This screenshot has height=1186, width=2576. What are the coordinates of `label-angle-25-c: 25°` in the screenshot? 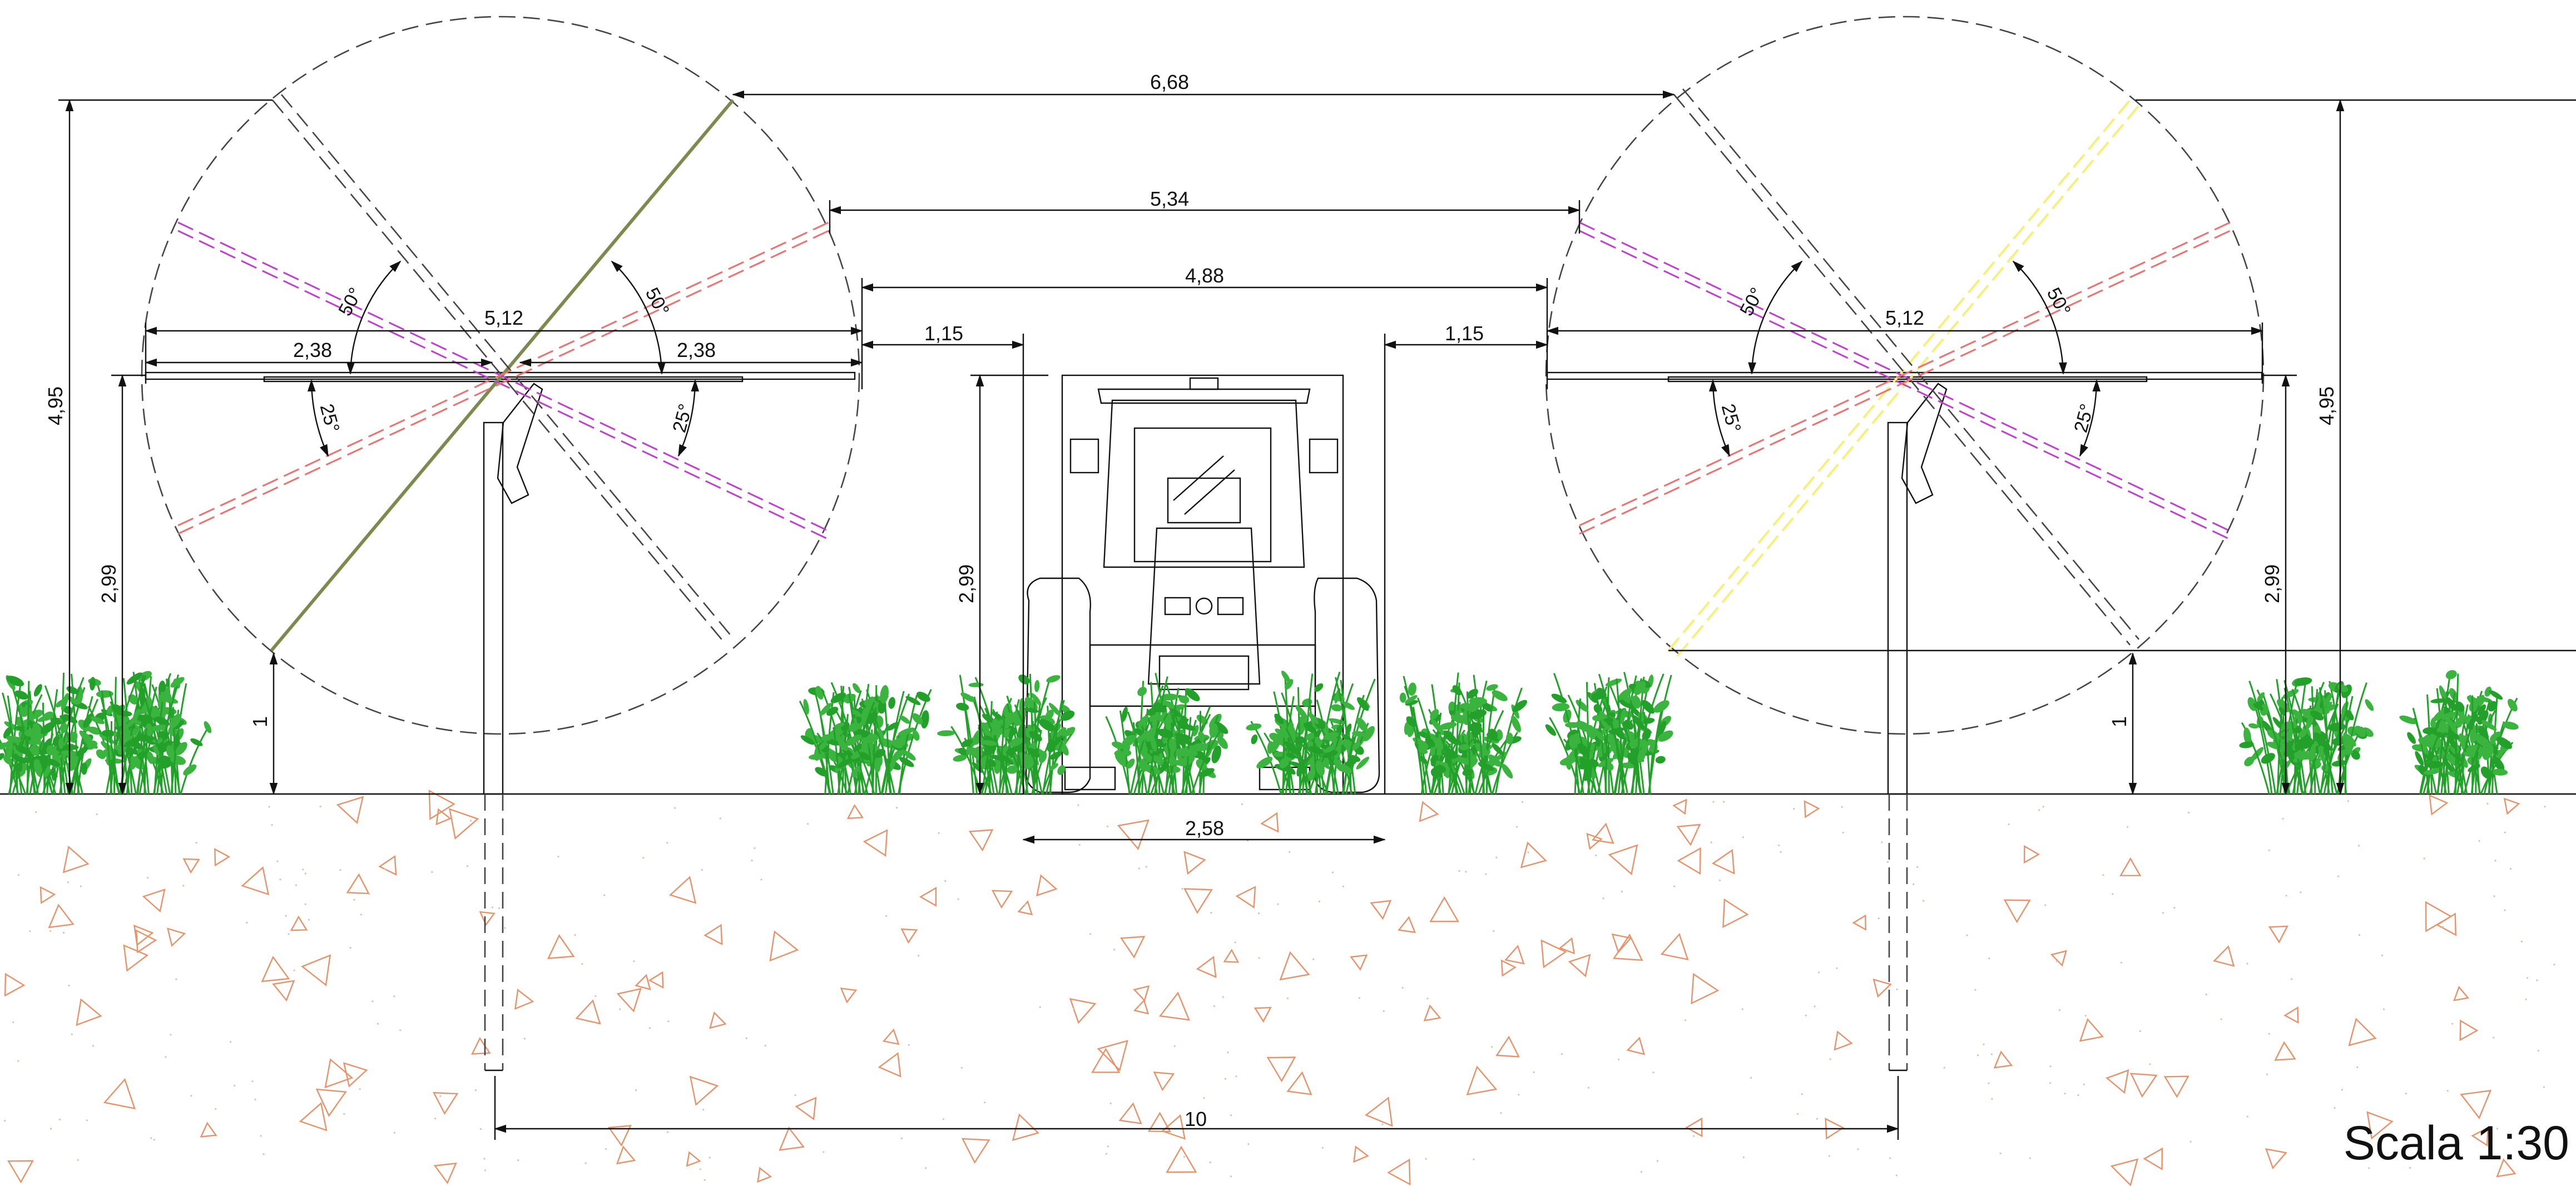 It's located at (1731, 418).